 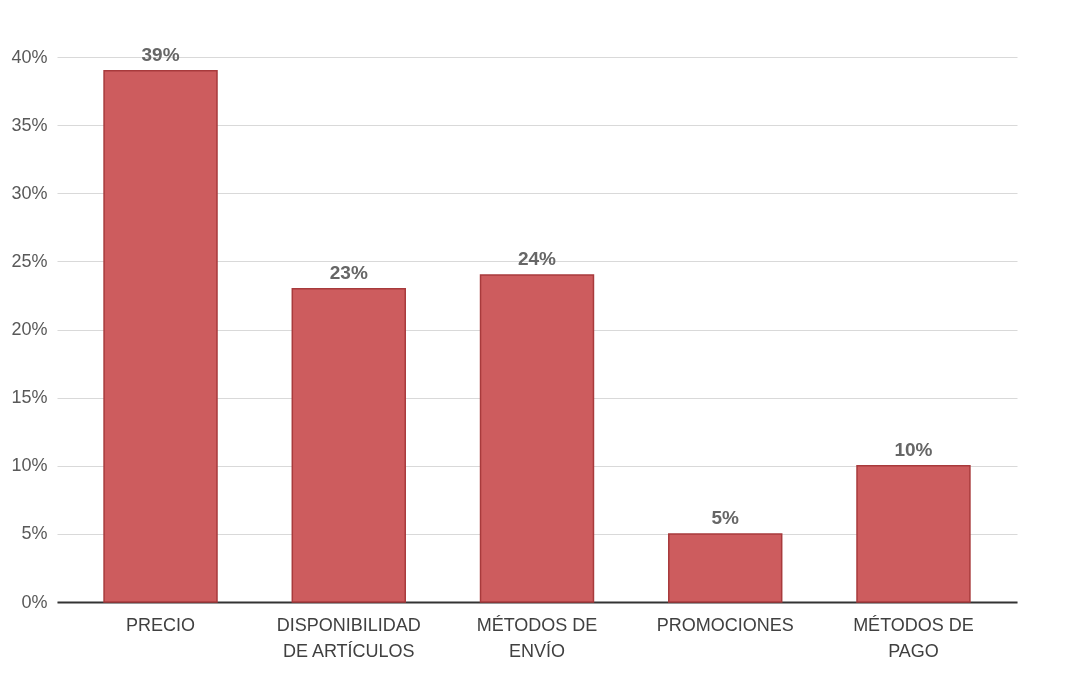 What do you see at coordinates (725, 624) in the screenshot?
I see `x-tick-label: PROMOCIONES` at bounding box center [725, 624].